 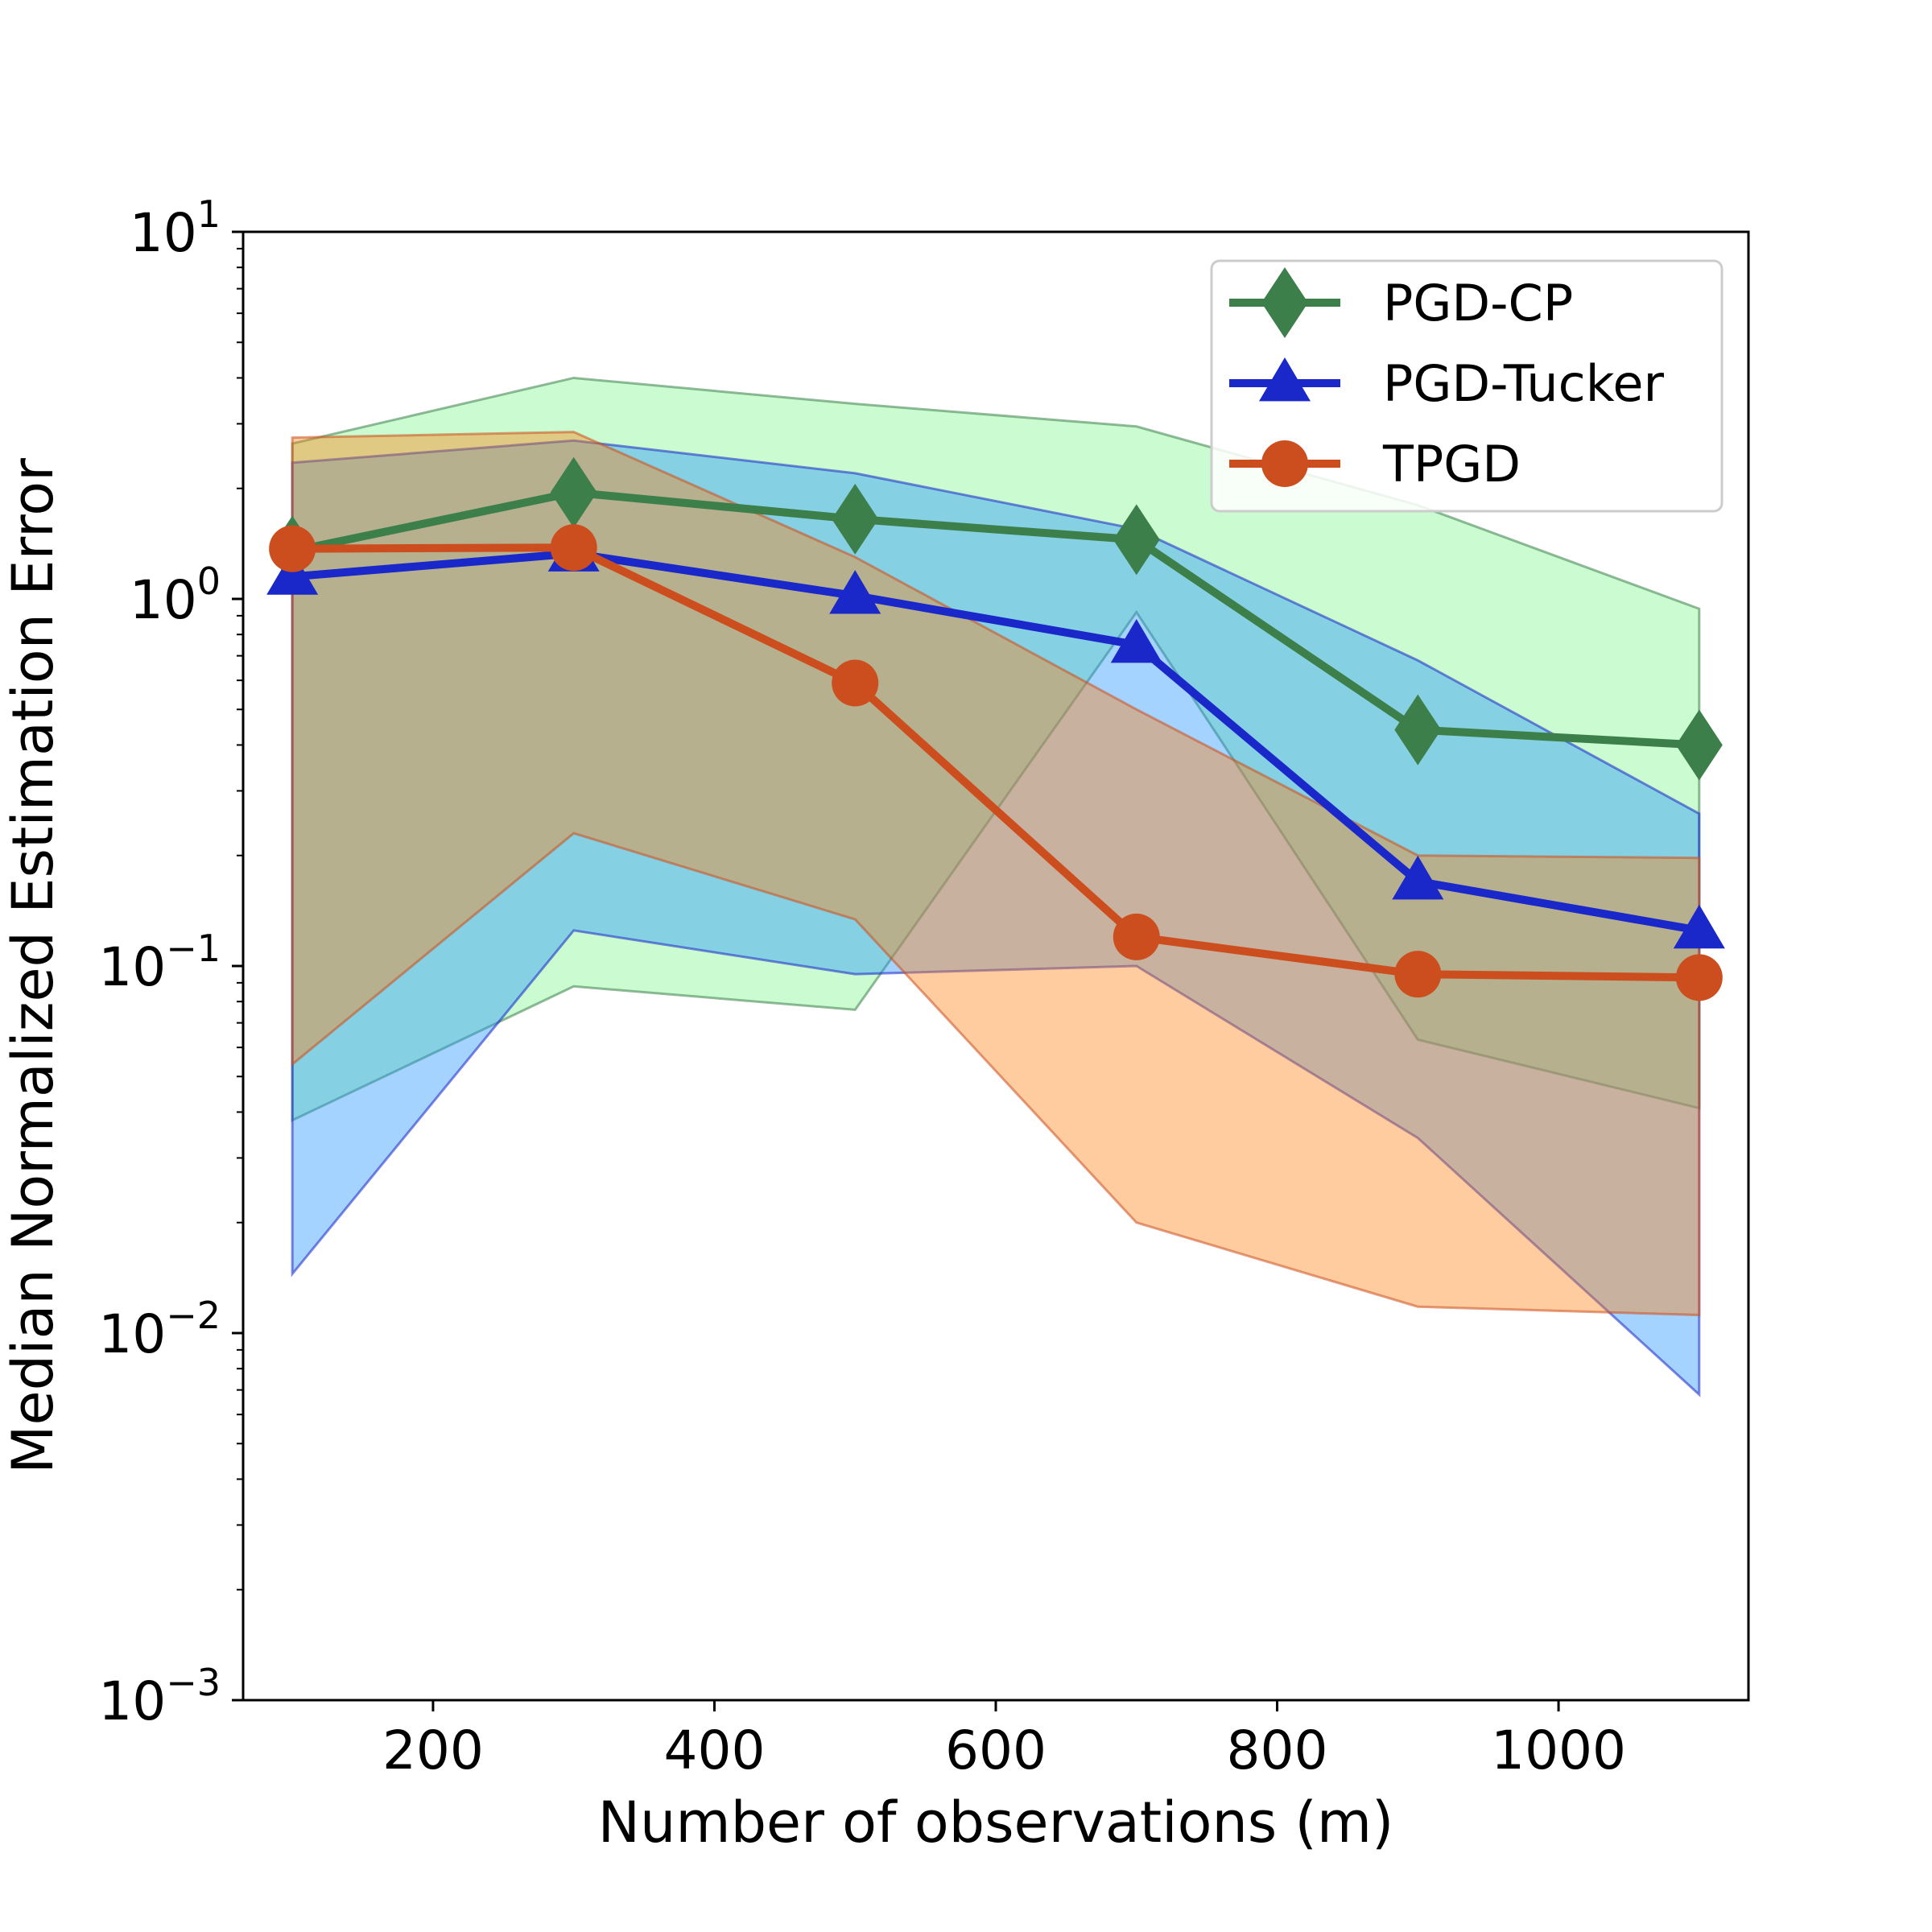 What do you see at coordinates (1451, 464) in the screenshot?
I see `legend-label-tpgd: TPGD` at bounding box center [1451, 464].